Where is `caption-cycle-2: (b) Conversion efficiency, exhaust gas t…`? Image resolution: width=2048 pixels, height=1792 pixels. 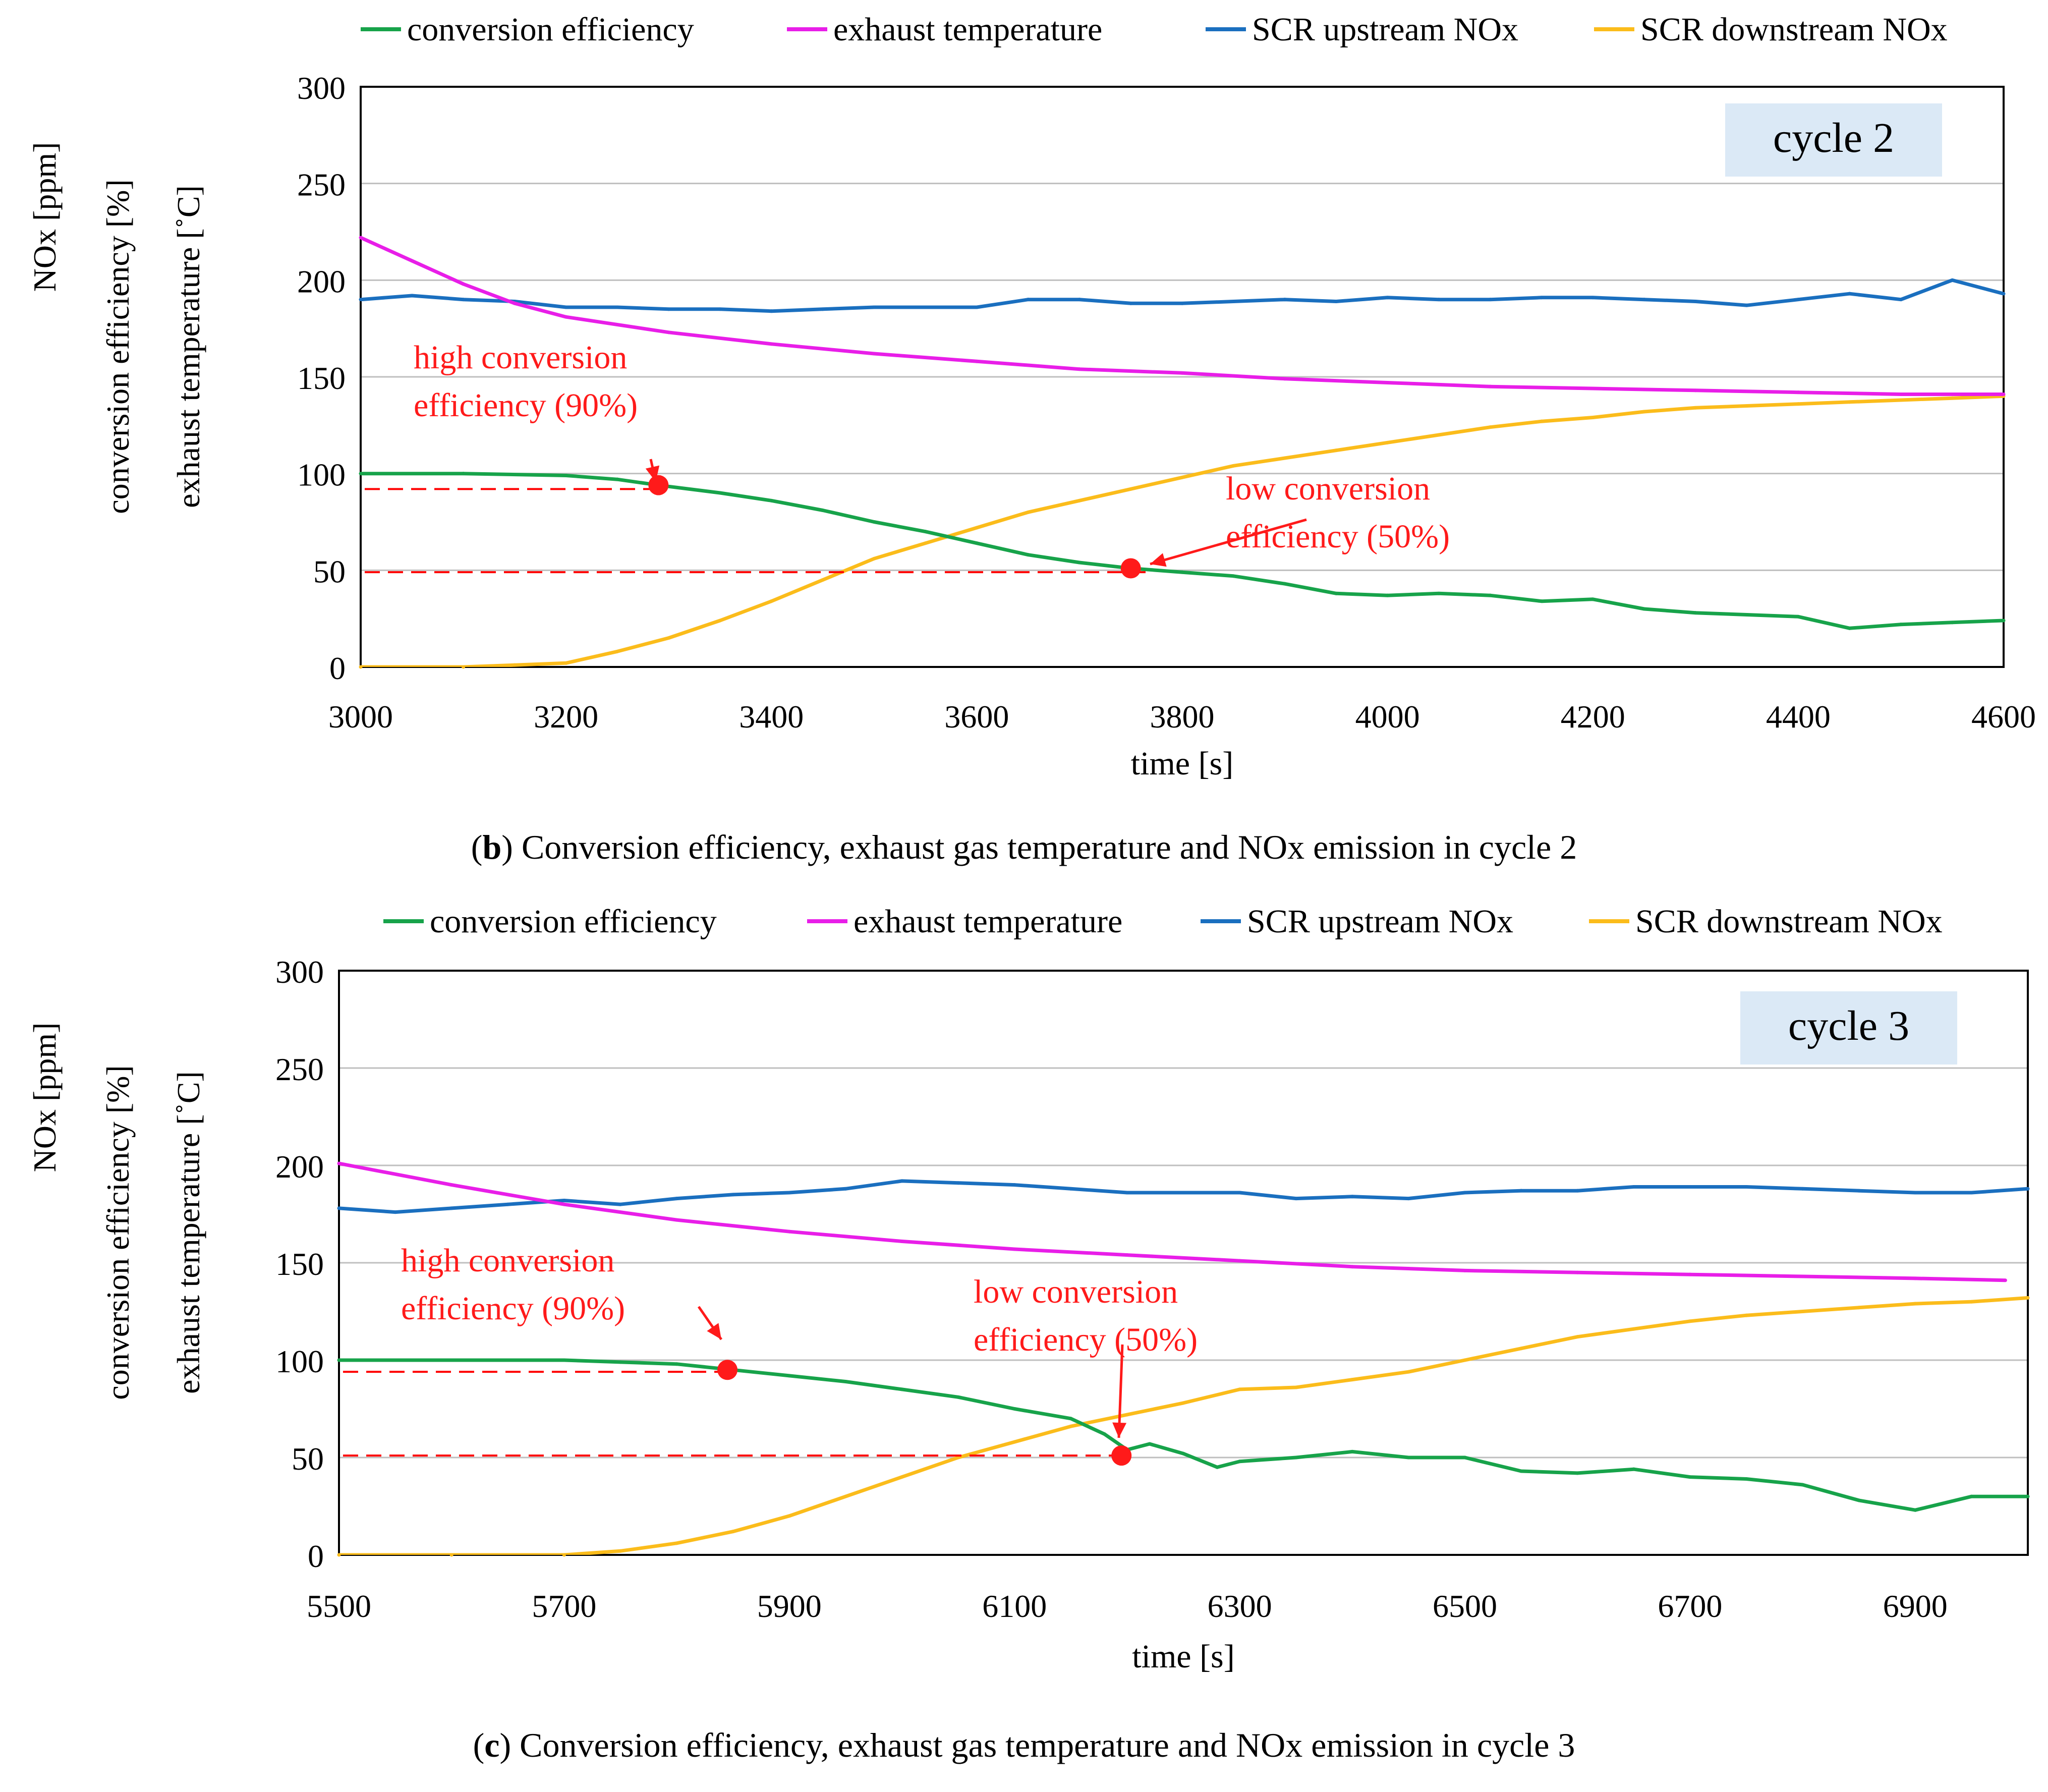 caption-cycle-2: (b) Conversion efficiency, exhaust gas t… is located at coordinates (1024, 847).